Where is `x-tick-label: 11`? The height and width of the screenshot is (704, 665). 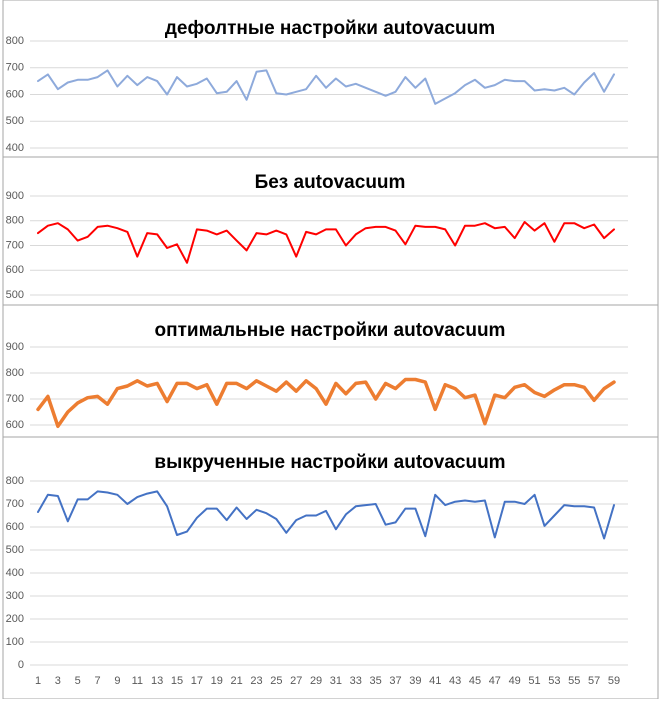 x-tick-label: 11 is located at coordinates (137, 681).